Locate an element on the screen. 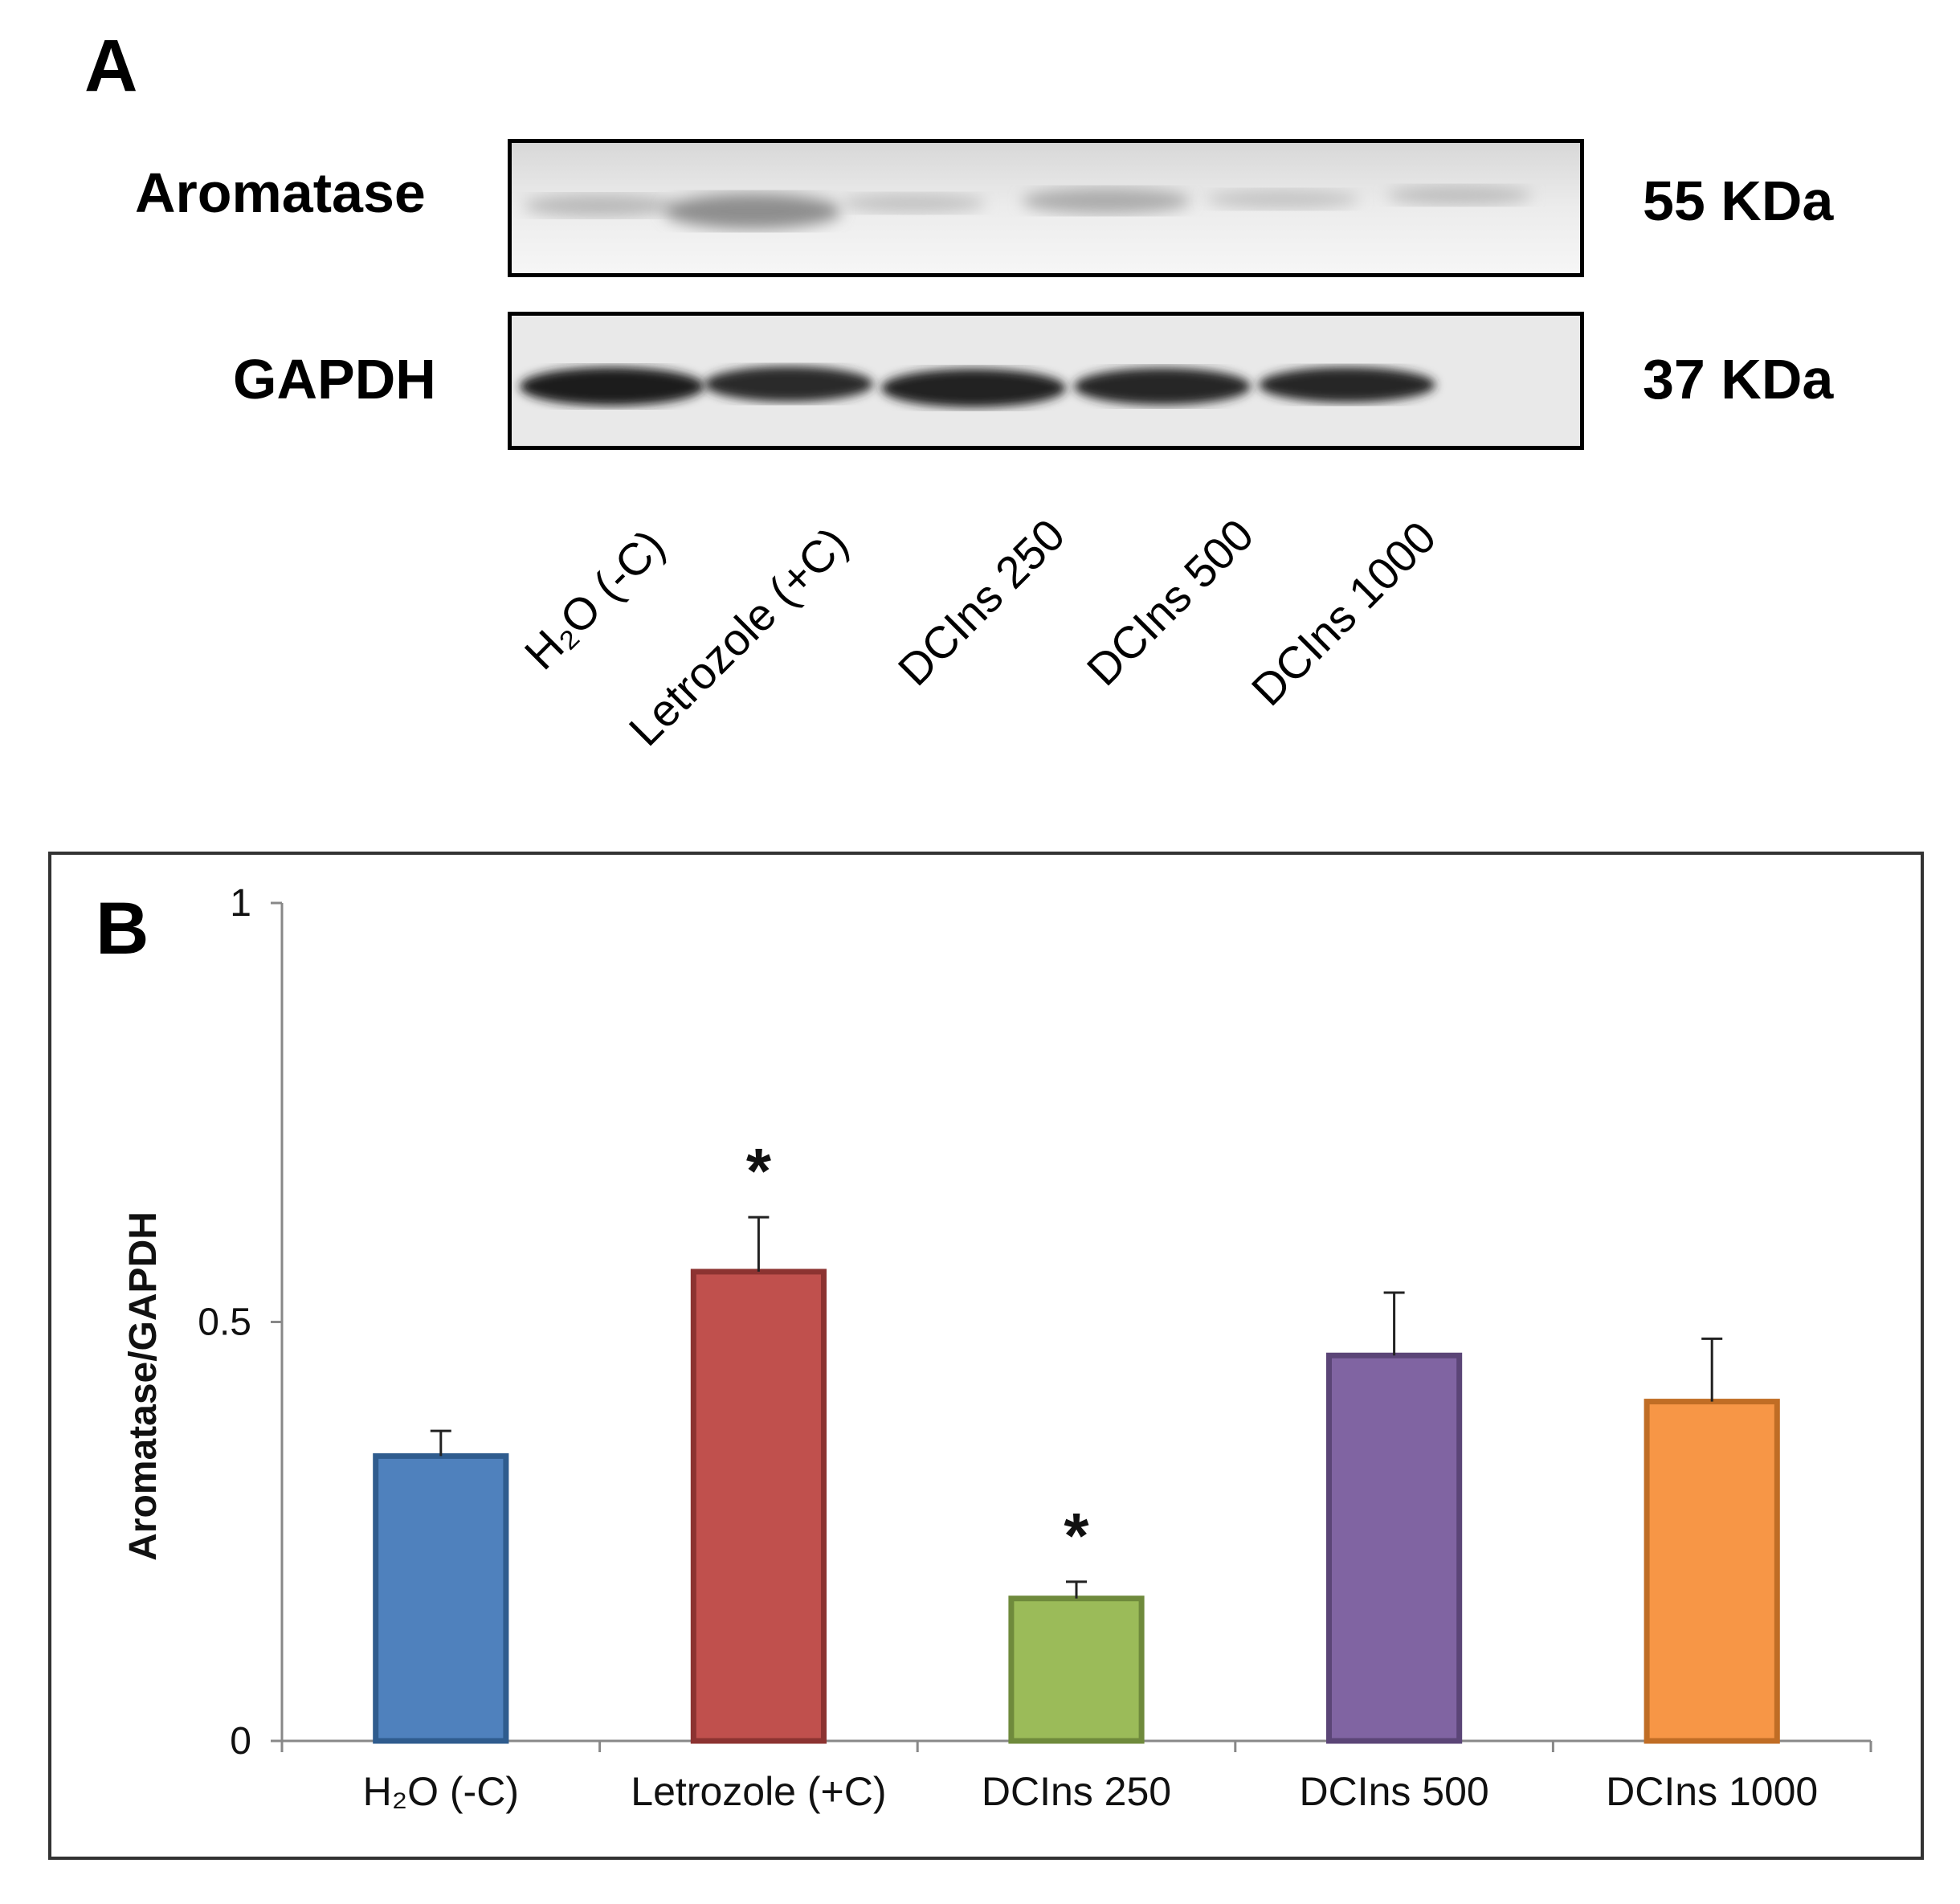 The height and width of the screenshot is (1904, 1960). blot-label-aromatase: Aromatase is located at coordinates (280, 192).